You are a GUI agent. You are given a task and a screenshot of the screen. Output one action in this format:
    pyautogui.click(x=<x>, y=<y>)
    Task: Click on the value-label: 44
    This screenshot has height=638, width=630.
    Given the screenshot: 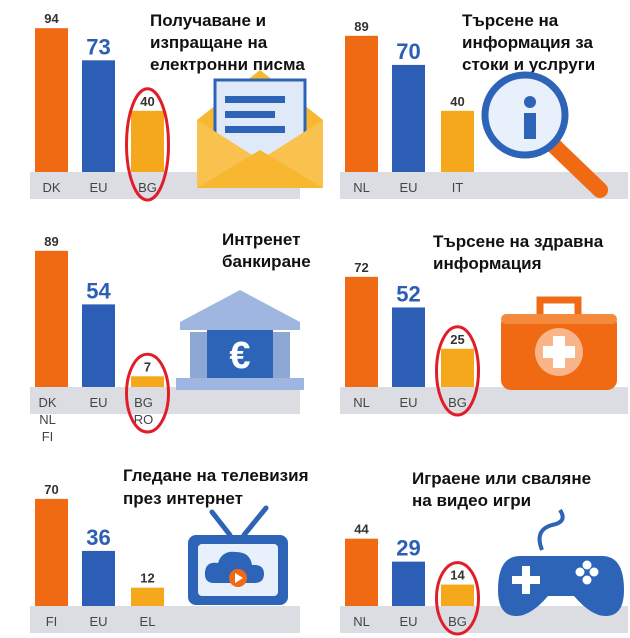 What is the action you would take?
    pyautogui.click(x=361, y=529)
    